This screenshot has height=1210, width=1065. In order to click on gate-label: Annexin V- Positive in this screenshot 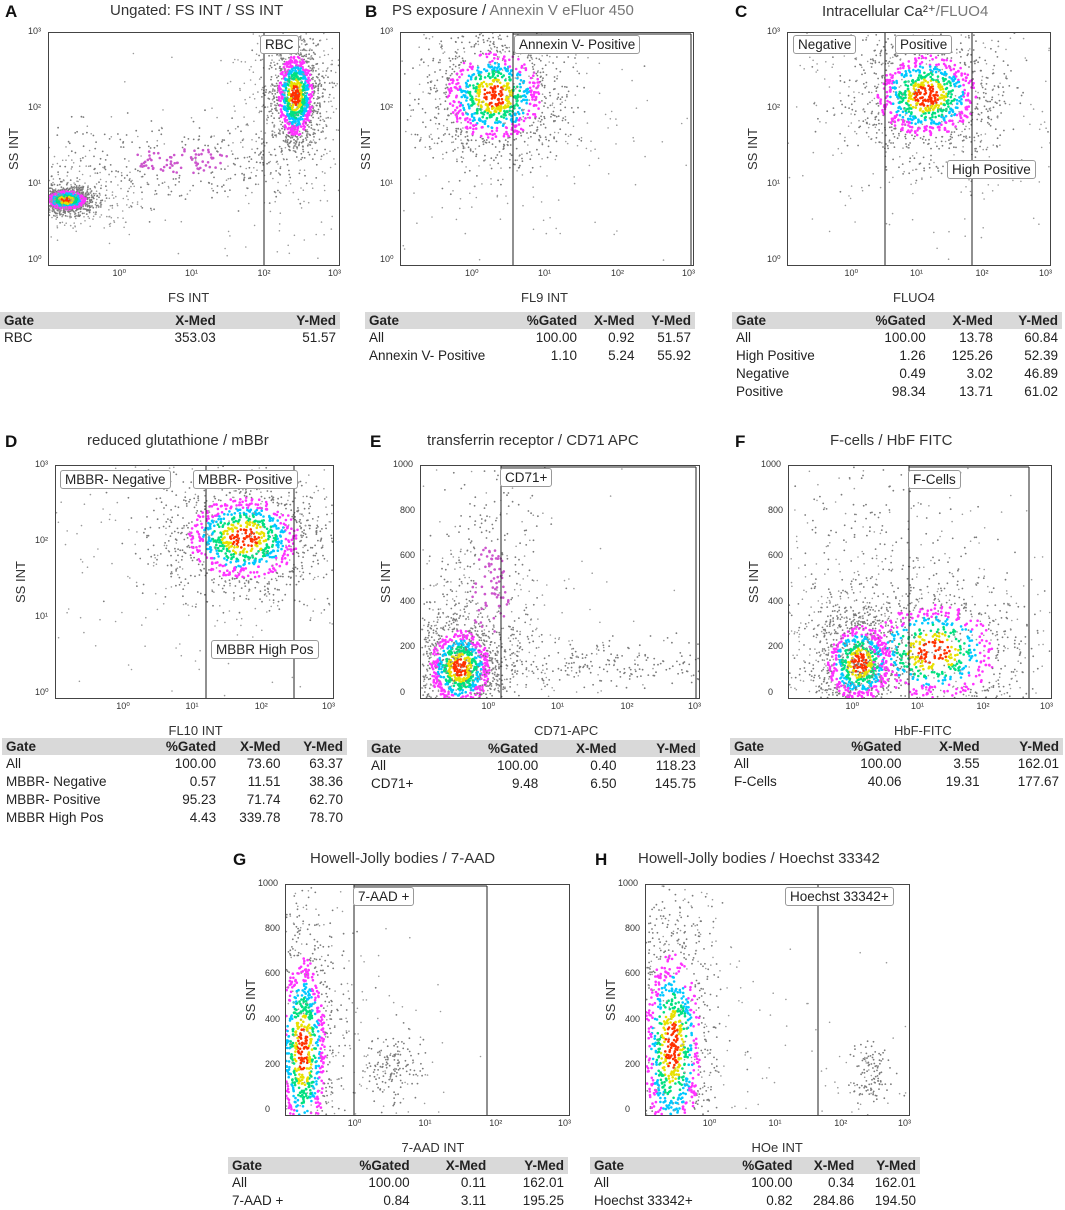, I will do `click(577, 44)`.